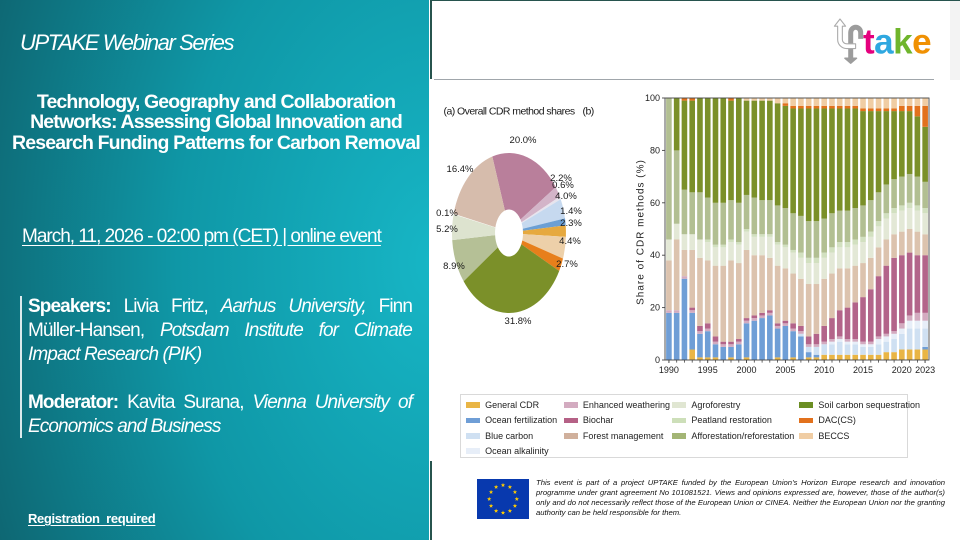 Image resolution: width=960 pixels, height=540 pixels. Describe the element at coordinates (567, 264) in the screenshot. I see `svg-text: 2.7%` at that location.